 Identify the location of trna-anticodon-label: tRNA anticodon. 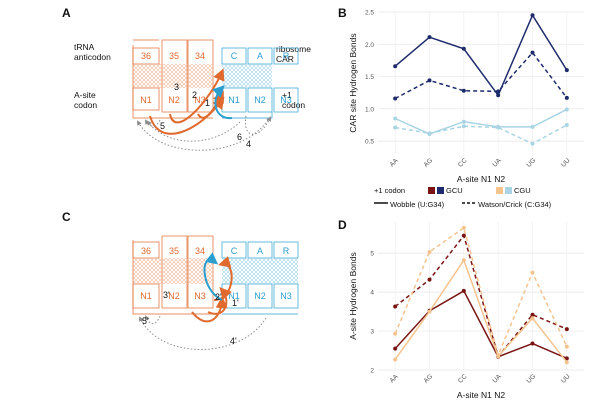
(92, 52).